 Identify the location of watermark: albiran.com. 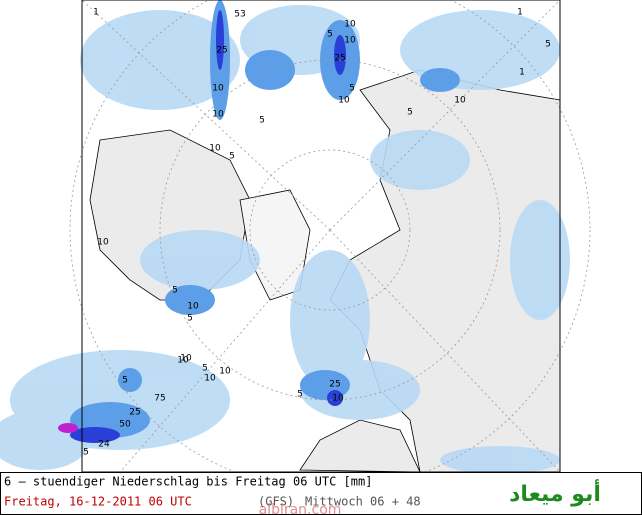
(300, 508).